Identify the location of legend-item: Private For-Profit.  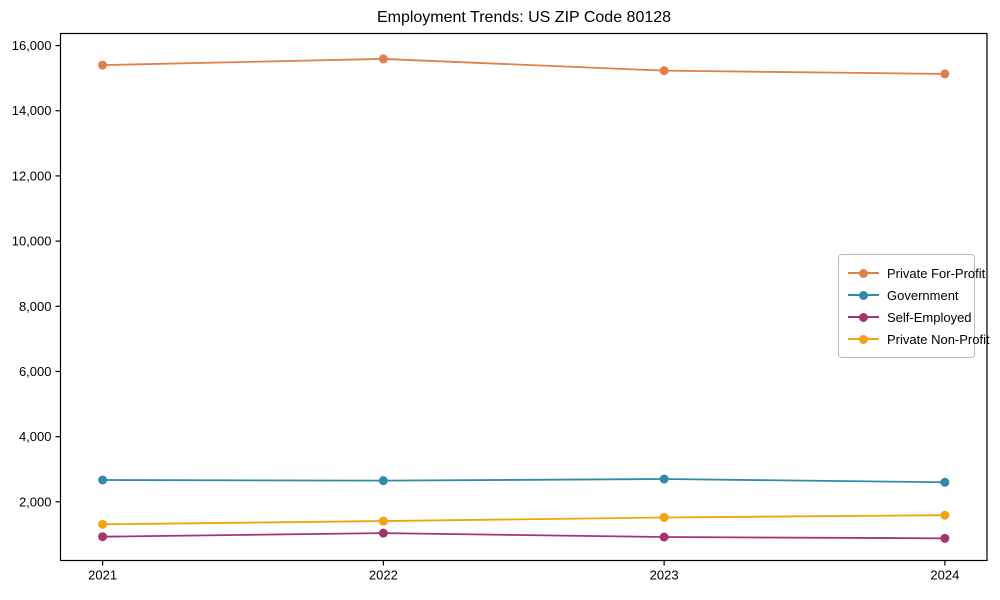
(916, 273).